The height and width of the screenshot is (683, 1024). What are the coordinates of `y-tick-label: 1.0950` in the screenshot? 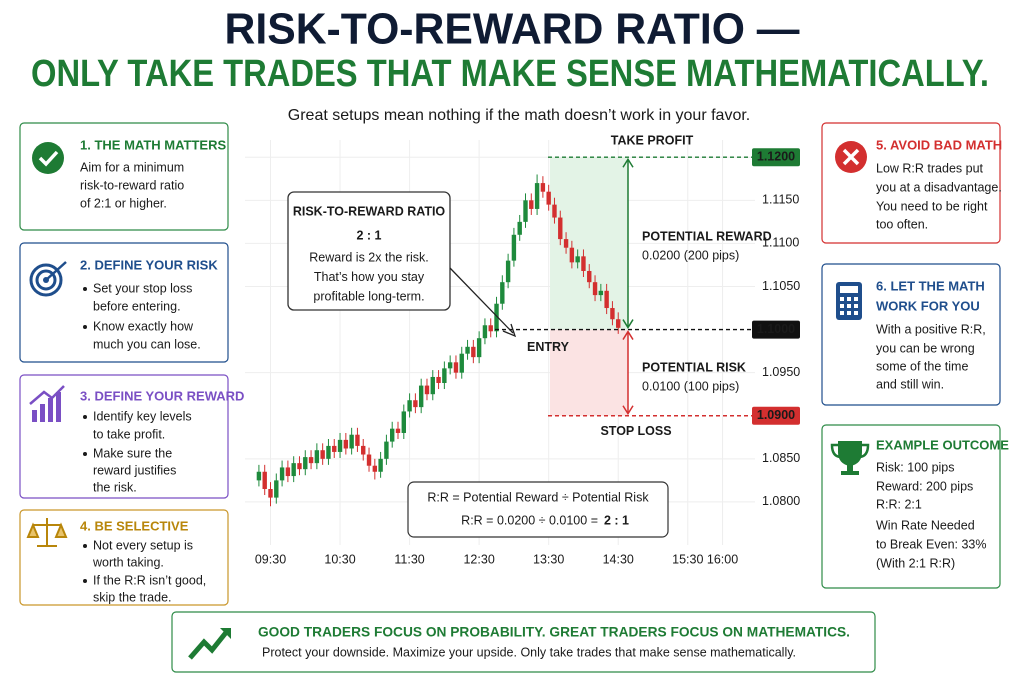 It's located at (781, 372).